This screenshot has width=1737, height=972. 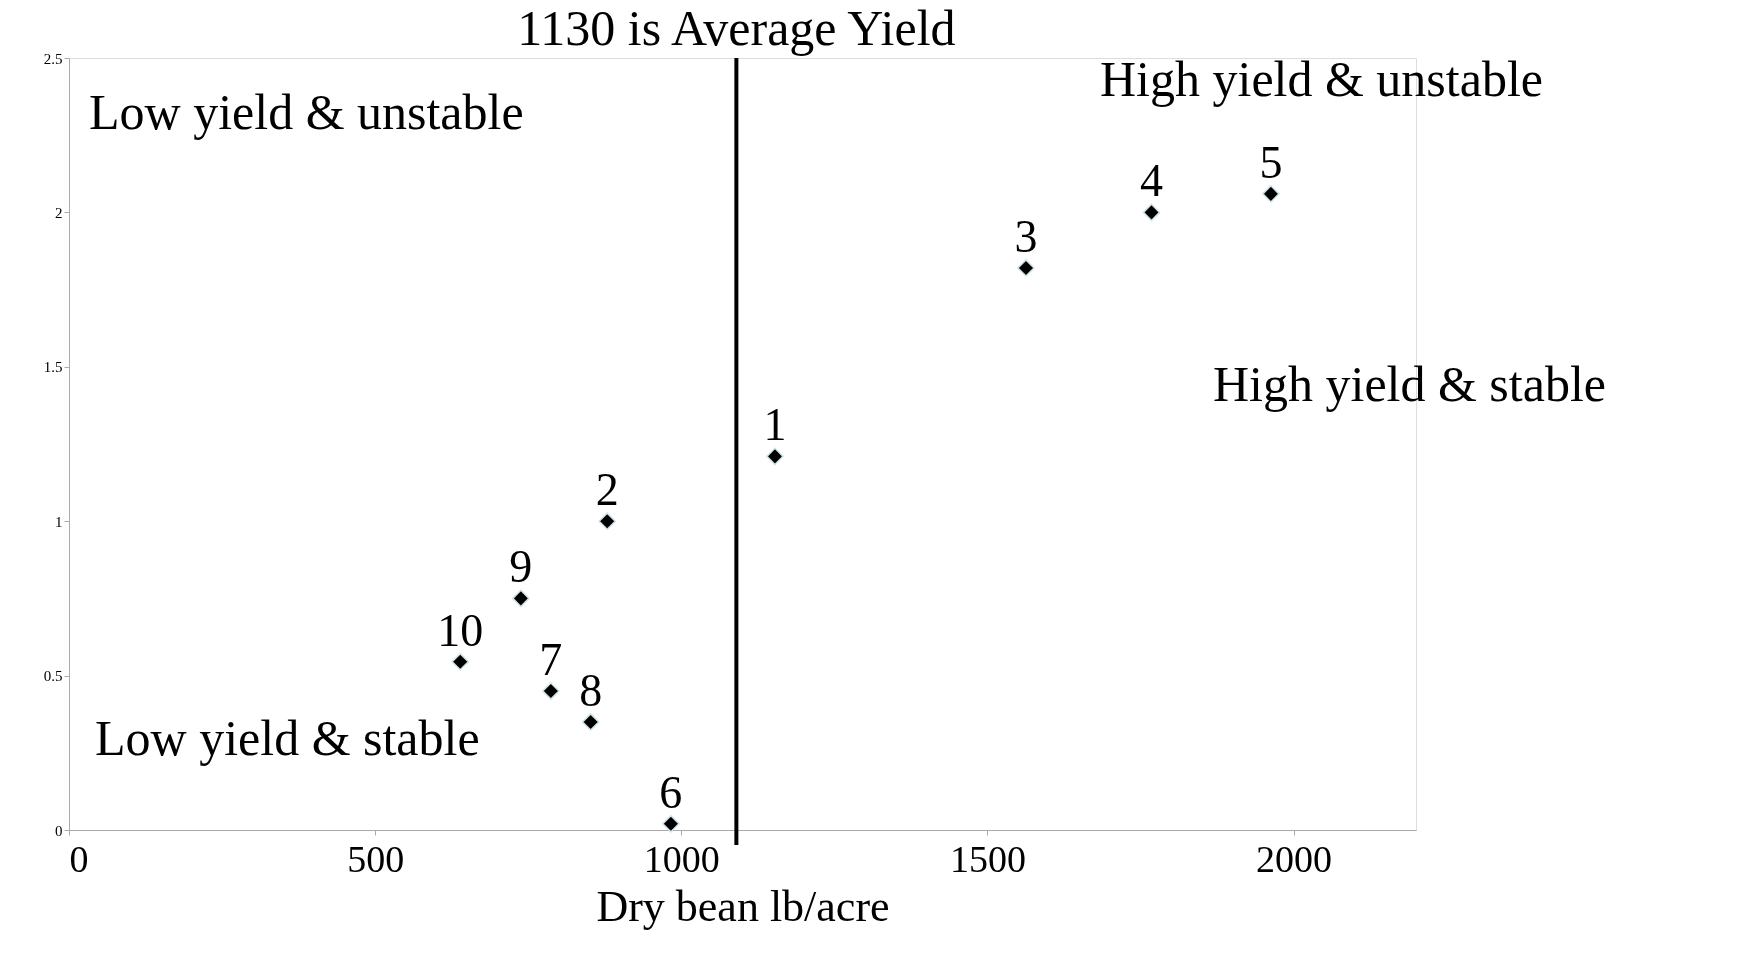 What do you see at coordinates (551, 660) in the screenshot?
I see `annotation: 7` at bounding box center [551, 660].